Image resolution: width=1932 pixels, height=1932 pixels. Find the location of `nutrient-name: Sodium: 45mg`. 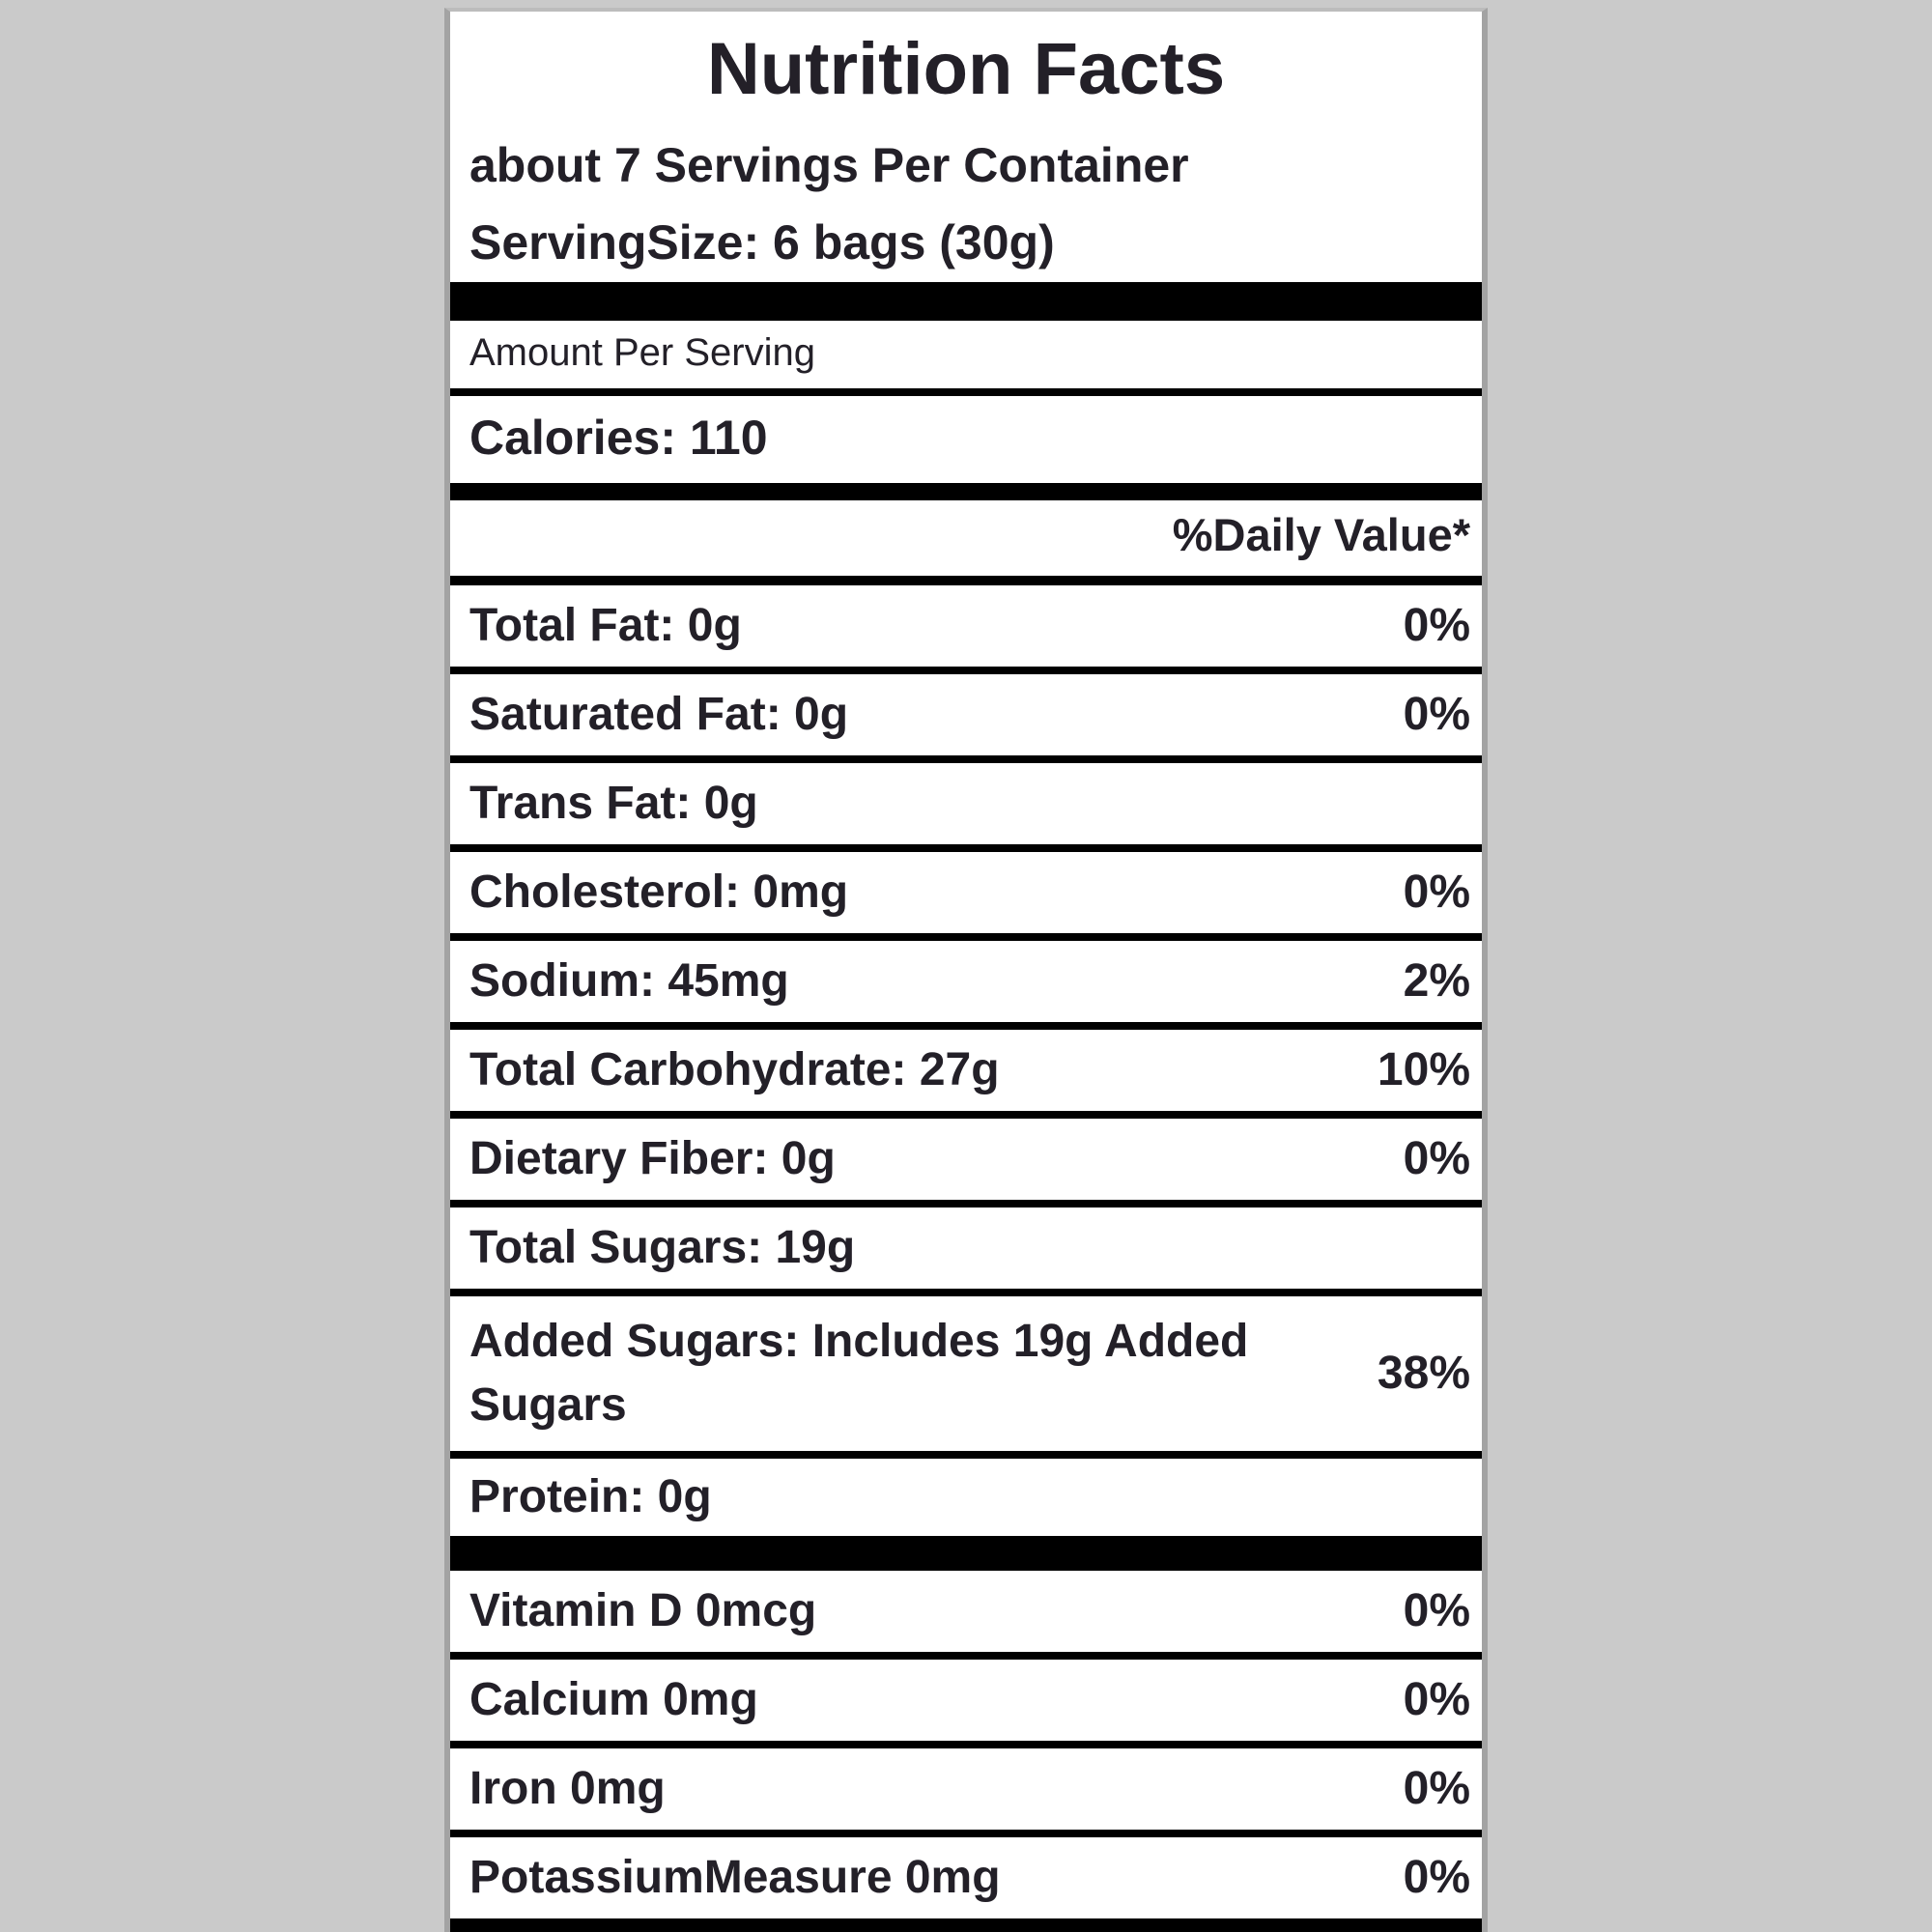

nutrient-name: Sodium: 45mg is located at coordinates (629, 981).